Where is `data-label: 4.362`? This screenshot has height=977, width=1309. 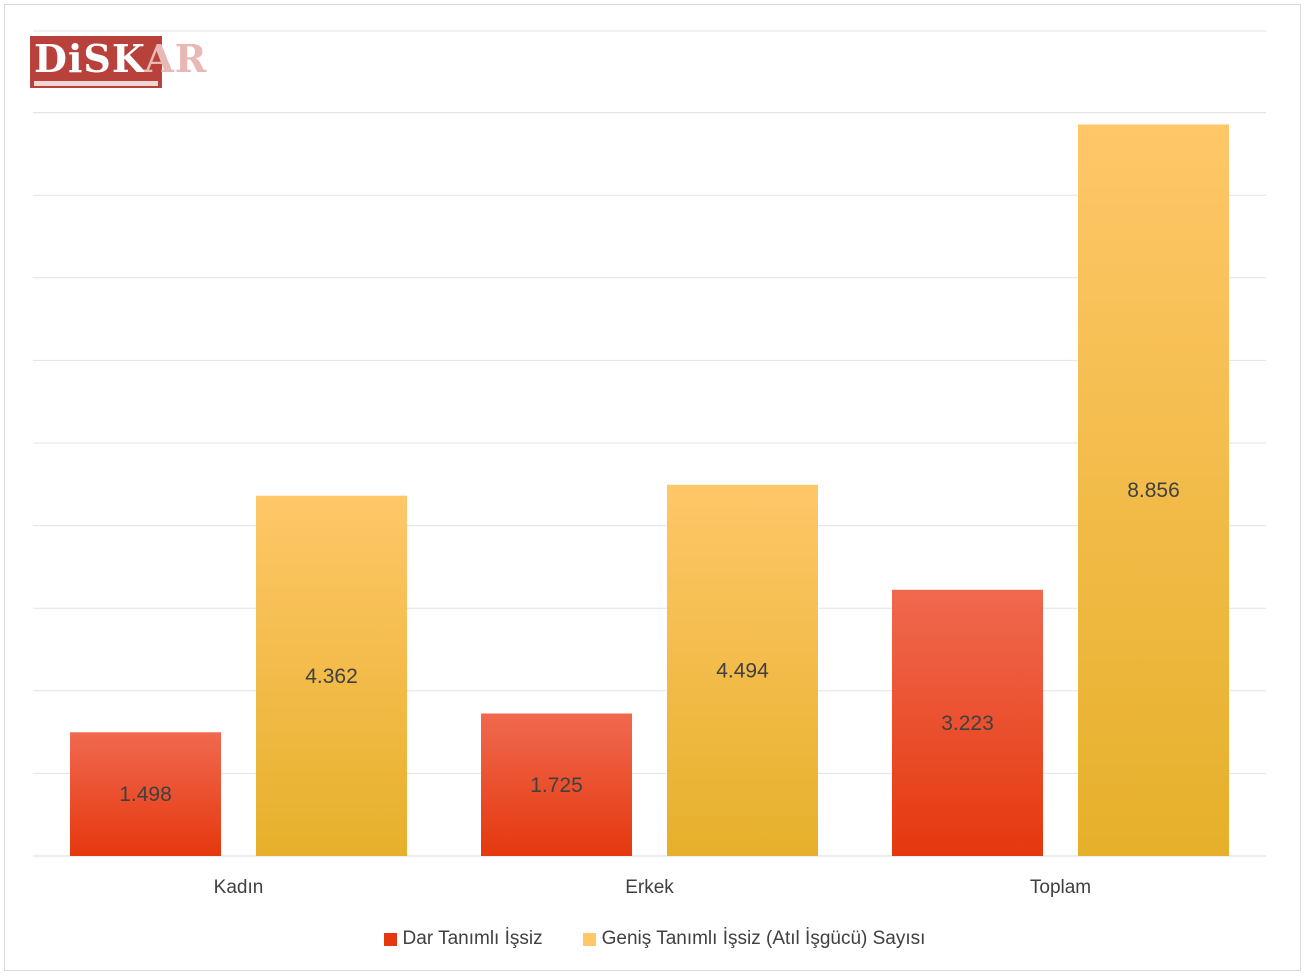 data-label: 4.362 is located at coordinates (331, 676).